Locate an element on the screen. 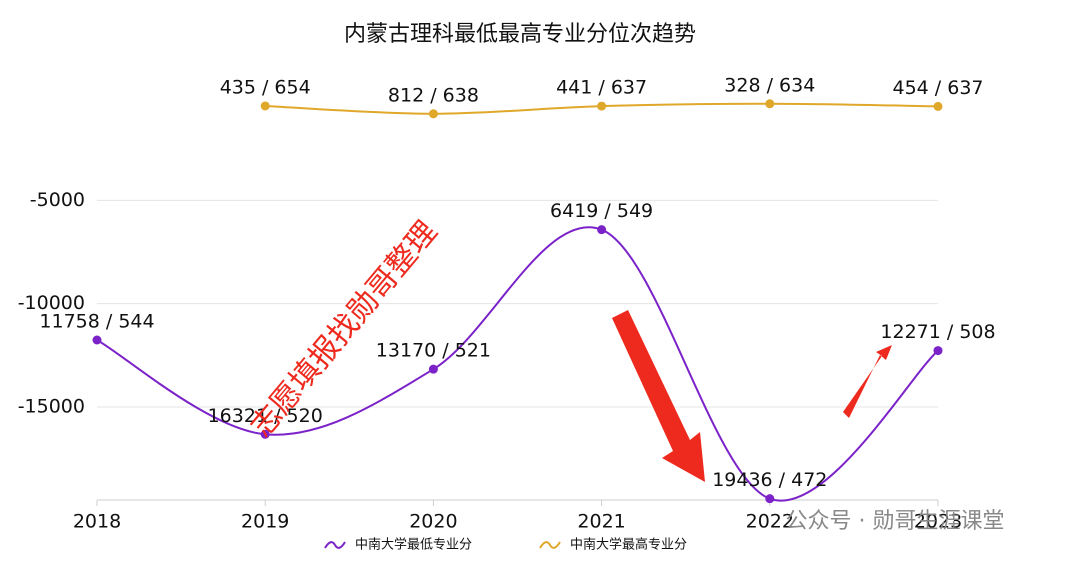  y-tick-label: -10000 is located at coordinates (51, 303).